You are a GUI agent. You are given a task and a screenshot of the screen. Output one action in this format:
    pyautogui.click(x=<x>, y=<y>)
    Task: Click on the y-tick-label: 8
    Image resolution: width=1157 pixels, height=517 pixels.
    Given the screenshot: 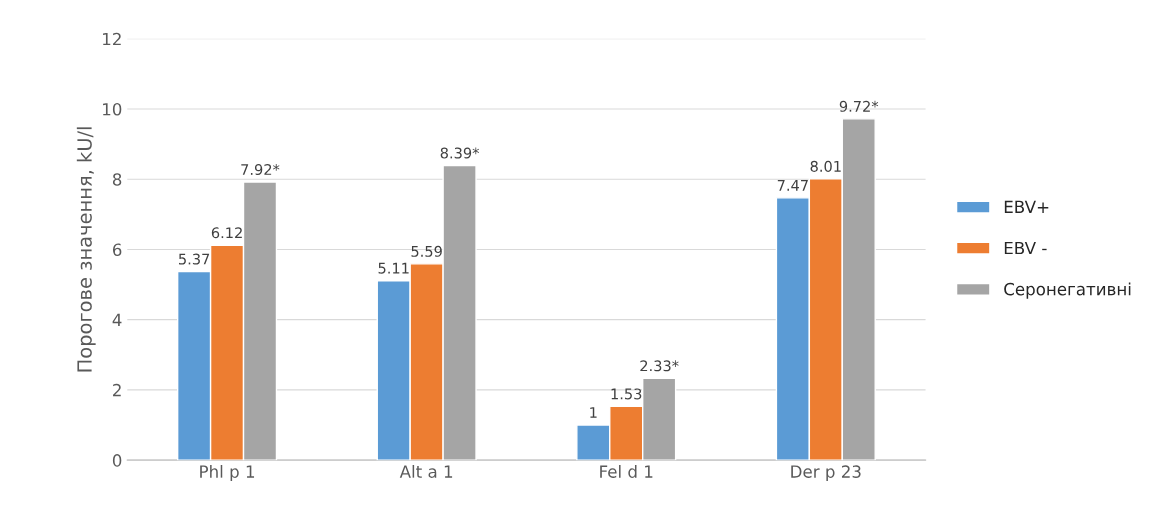 What is the action you would take?
    pyautogui.click(x=117, y=179)
    